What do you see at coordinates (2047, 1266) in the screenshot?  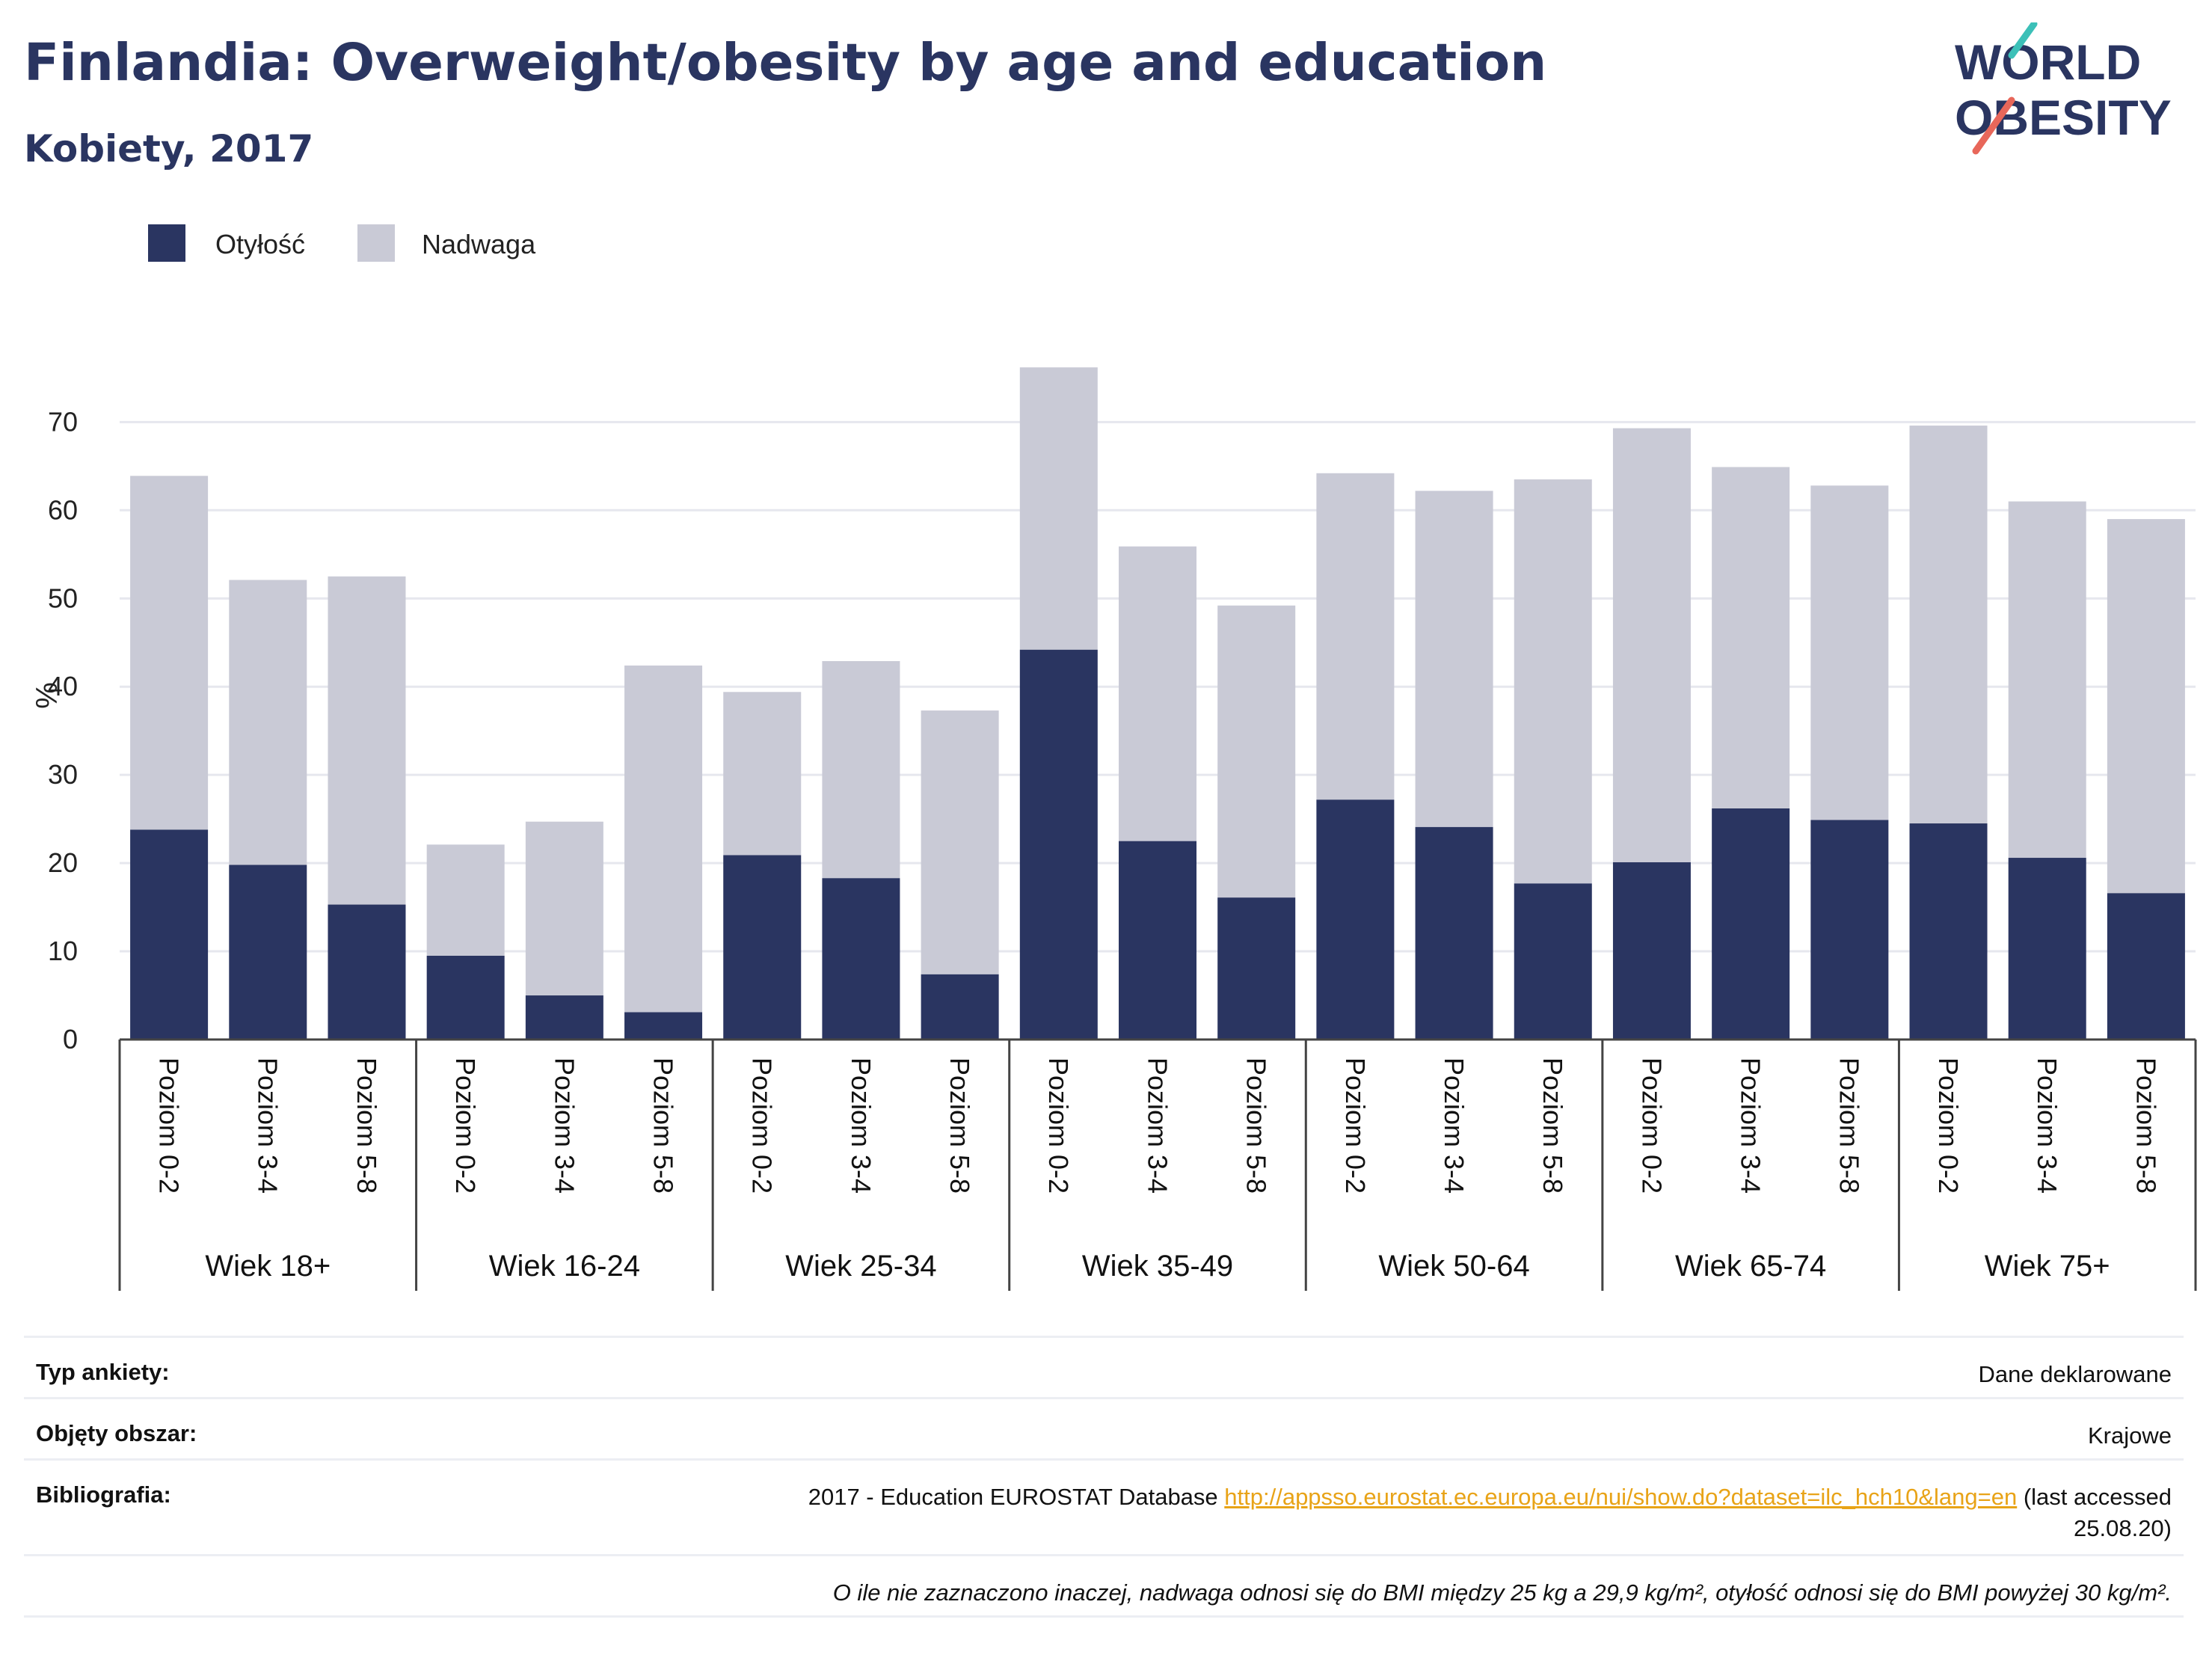 I see `x-group-label: Wiek 75+` at bounding box center [2047, 1266].